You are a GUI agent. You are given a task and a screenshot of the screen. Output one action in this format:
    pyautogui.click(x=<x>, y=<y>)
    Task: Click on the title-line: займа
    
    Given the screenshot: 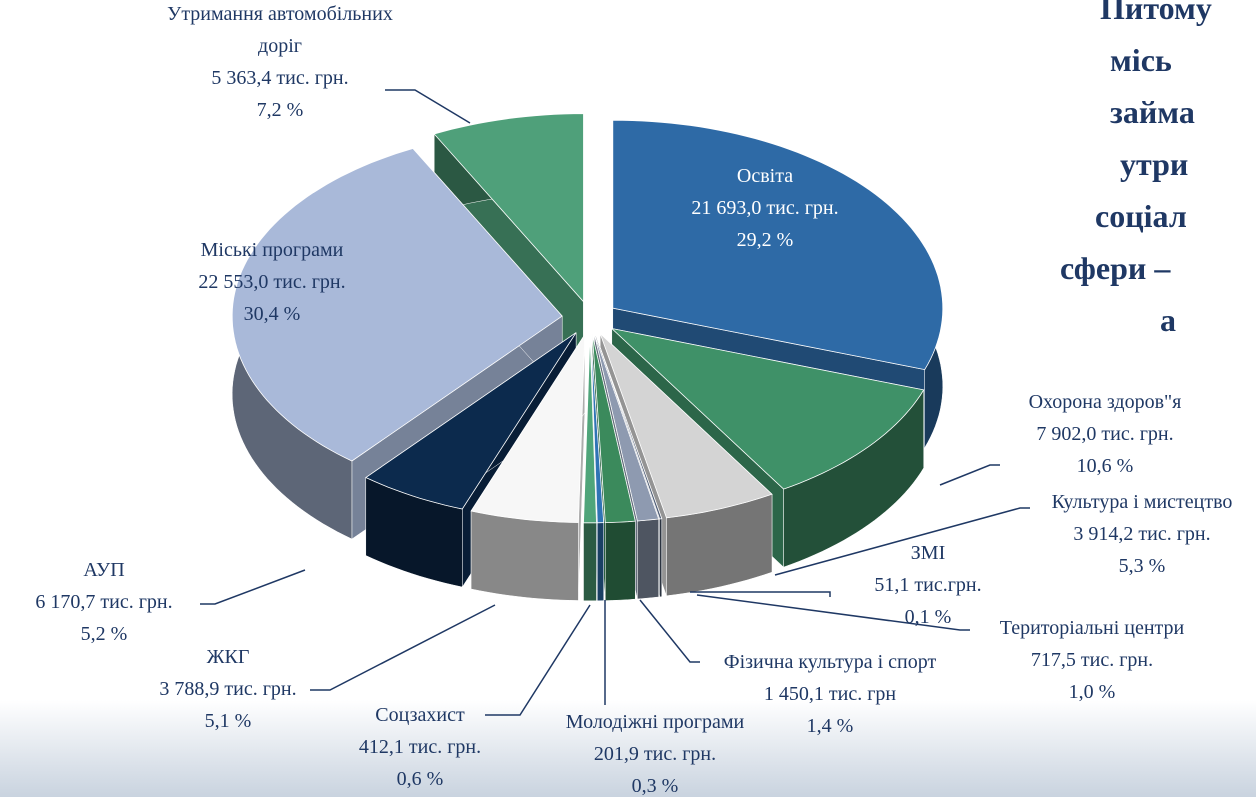 What is the action you would take?
    pyautogui.click(x=1152, y=112)
    